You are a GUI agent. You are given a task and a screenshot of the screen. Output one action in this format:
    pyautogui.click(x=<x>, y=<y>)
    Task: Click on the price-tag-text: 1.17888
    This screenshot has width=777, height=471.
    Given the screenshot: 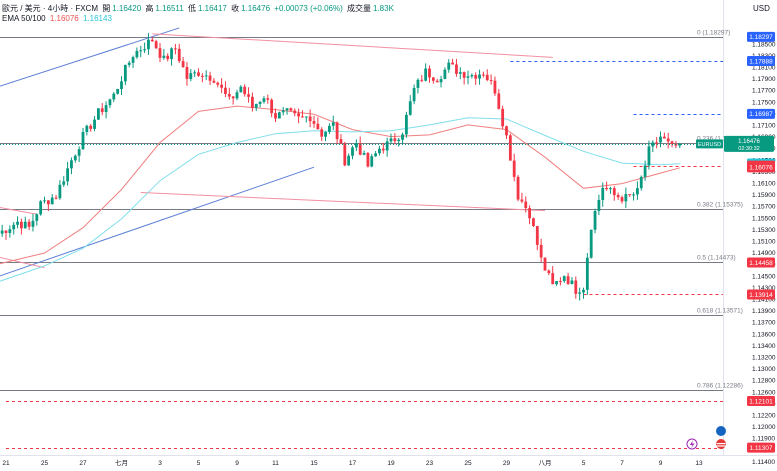 What is the action you would take?
    pyautogui.click(x=761, y=61)
    